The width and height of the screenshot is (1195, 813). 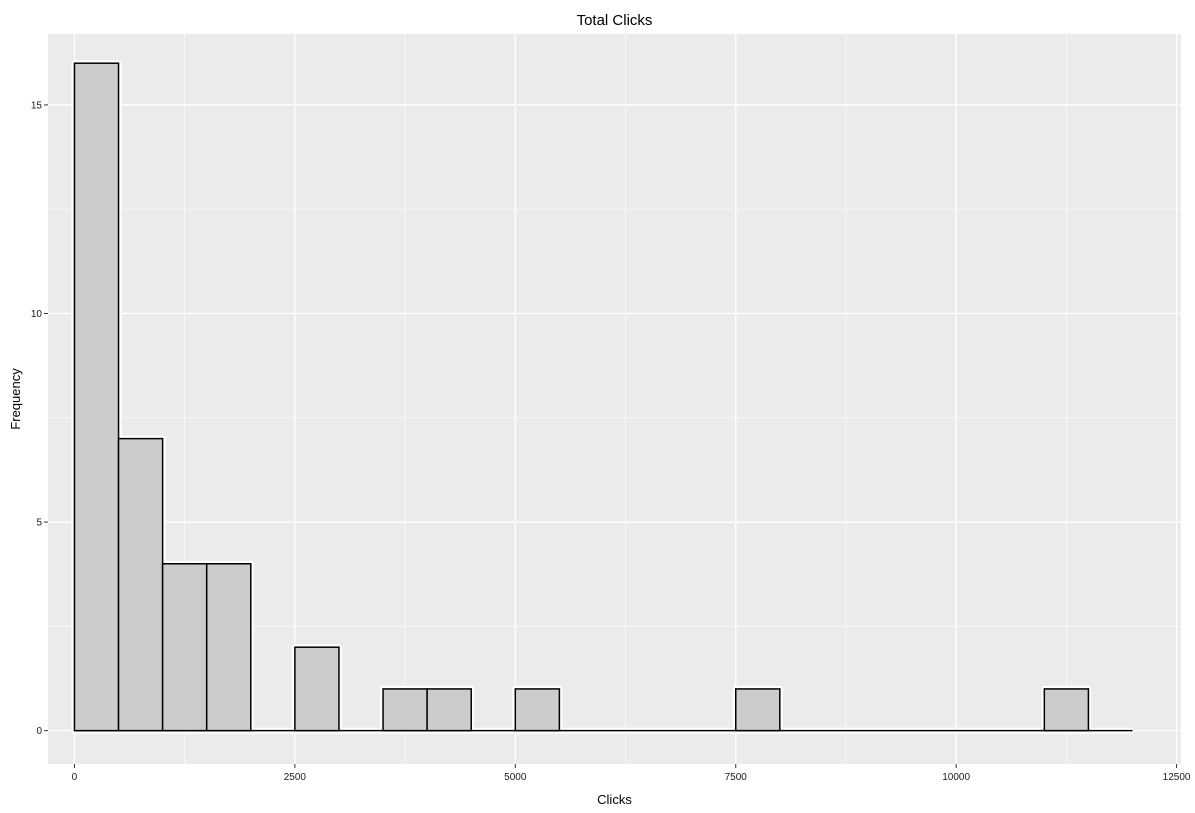 I want to click on x-tick-label: 0, so click(x=75, y=777).